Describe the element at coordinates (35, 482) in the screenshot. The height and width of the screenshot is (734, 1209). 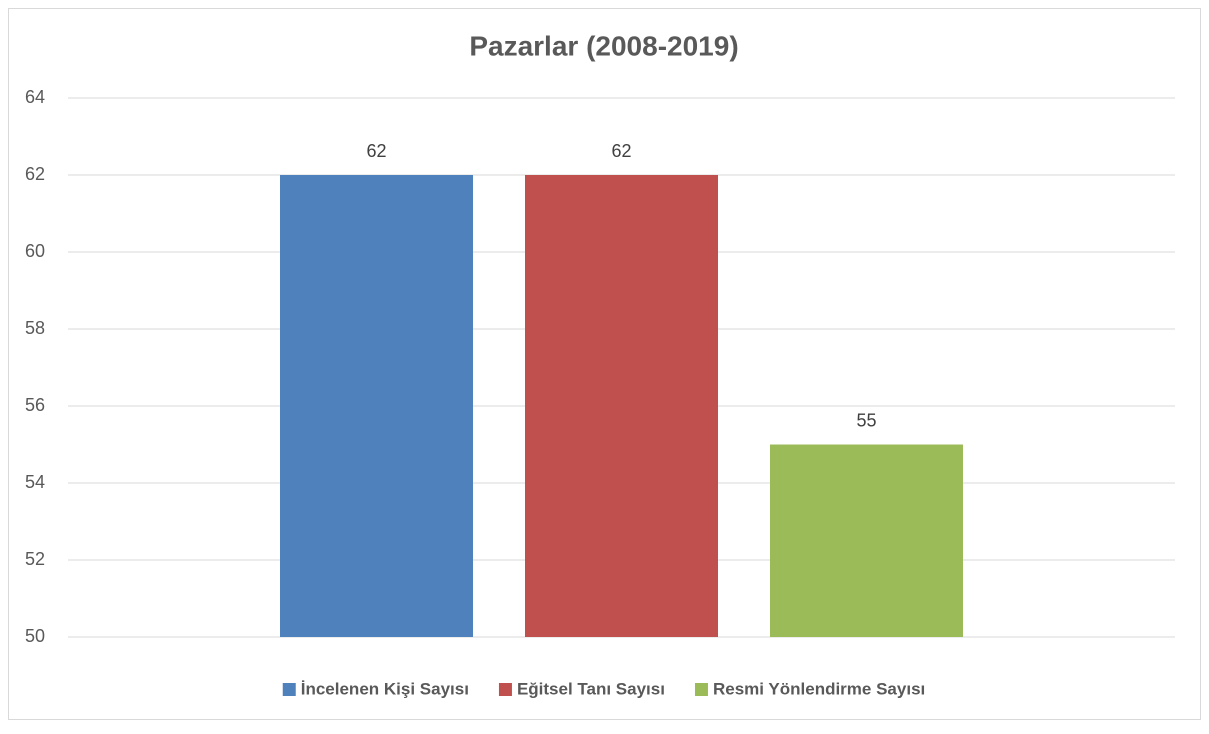
I see `y-tick-label: 54` at that location.